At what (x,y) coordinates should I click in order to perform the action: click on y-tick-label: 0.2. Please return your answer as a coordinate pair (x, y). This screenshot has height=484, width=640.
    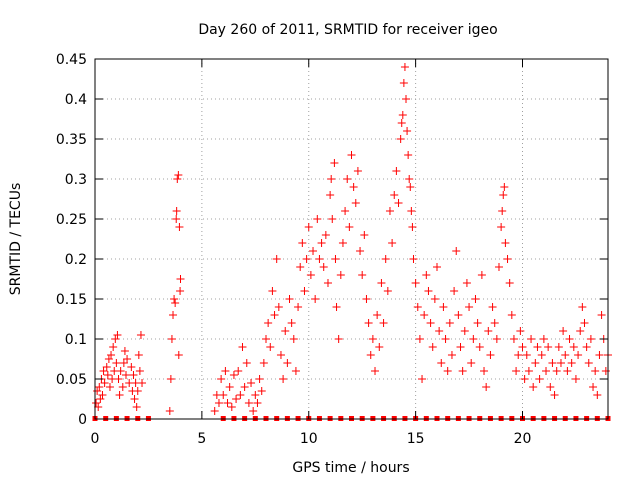
    Looking at the image, I should click on (76, 260).